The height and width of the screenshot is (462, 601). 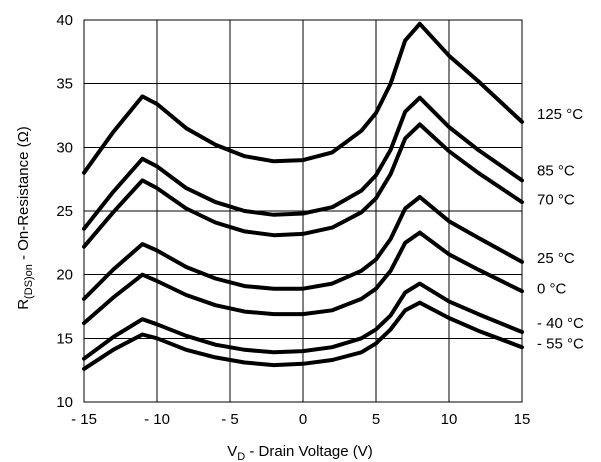 What do you see at coordinates (560, 343) in the screenshot?
I see `series-label-6: - 55 °C` at bounding box center [560, 343].